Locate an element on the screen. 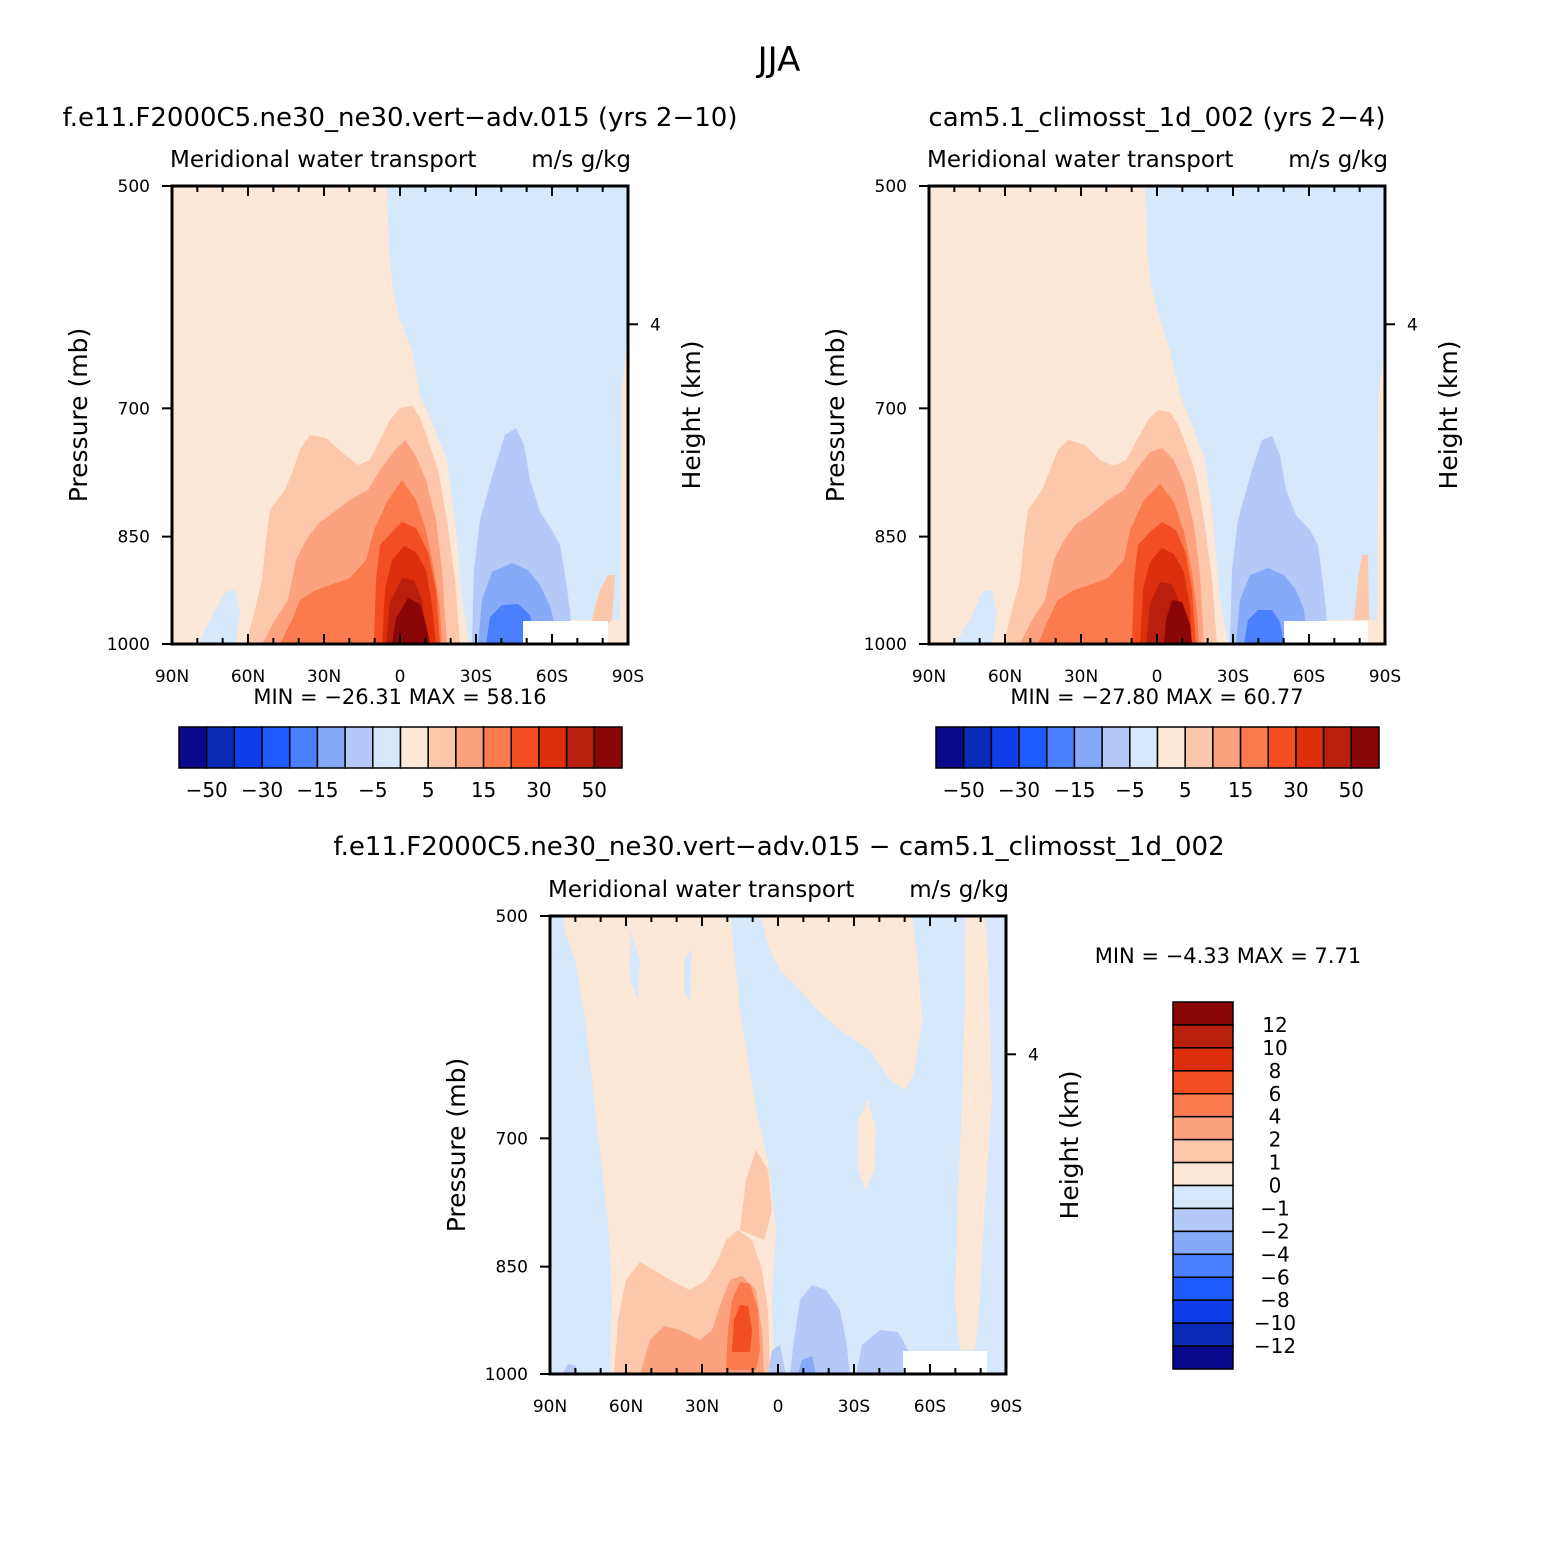 This screenshot has width=1558, height=1561. y-tick-label: 500 is located at coordinates (891, 187).